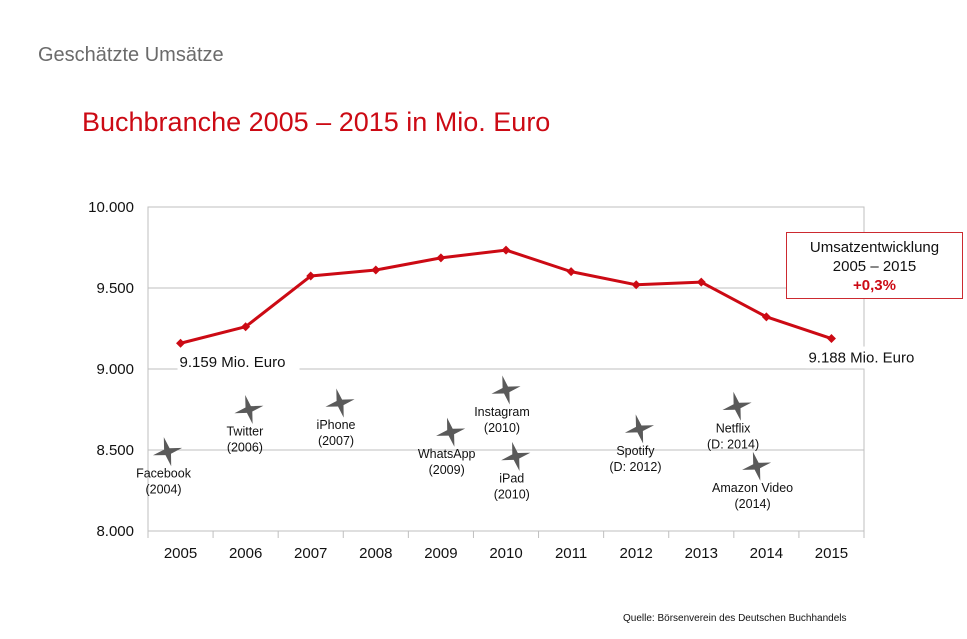 This screenshot has width=967, height=639. Describe the element at coordinates (733, 444) in the screenshot. I see `milestone-label: (D: 2014)` at that location.